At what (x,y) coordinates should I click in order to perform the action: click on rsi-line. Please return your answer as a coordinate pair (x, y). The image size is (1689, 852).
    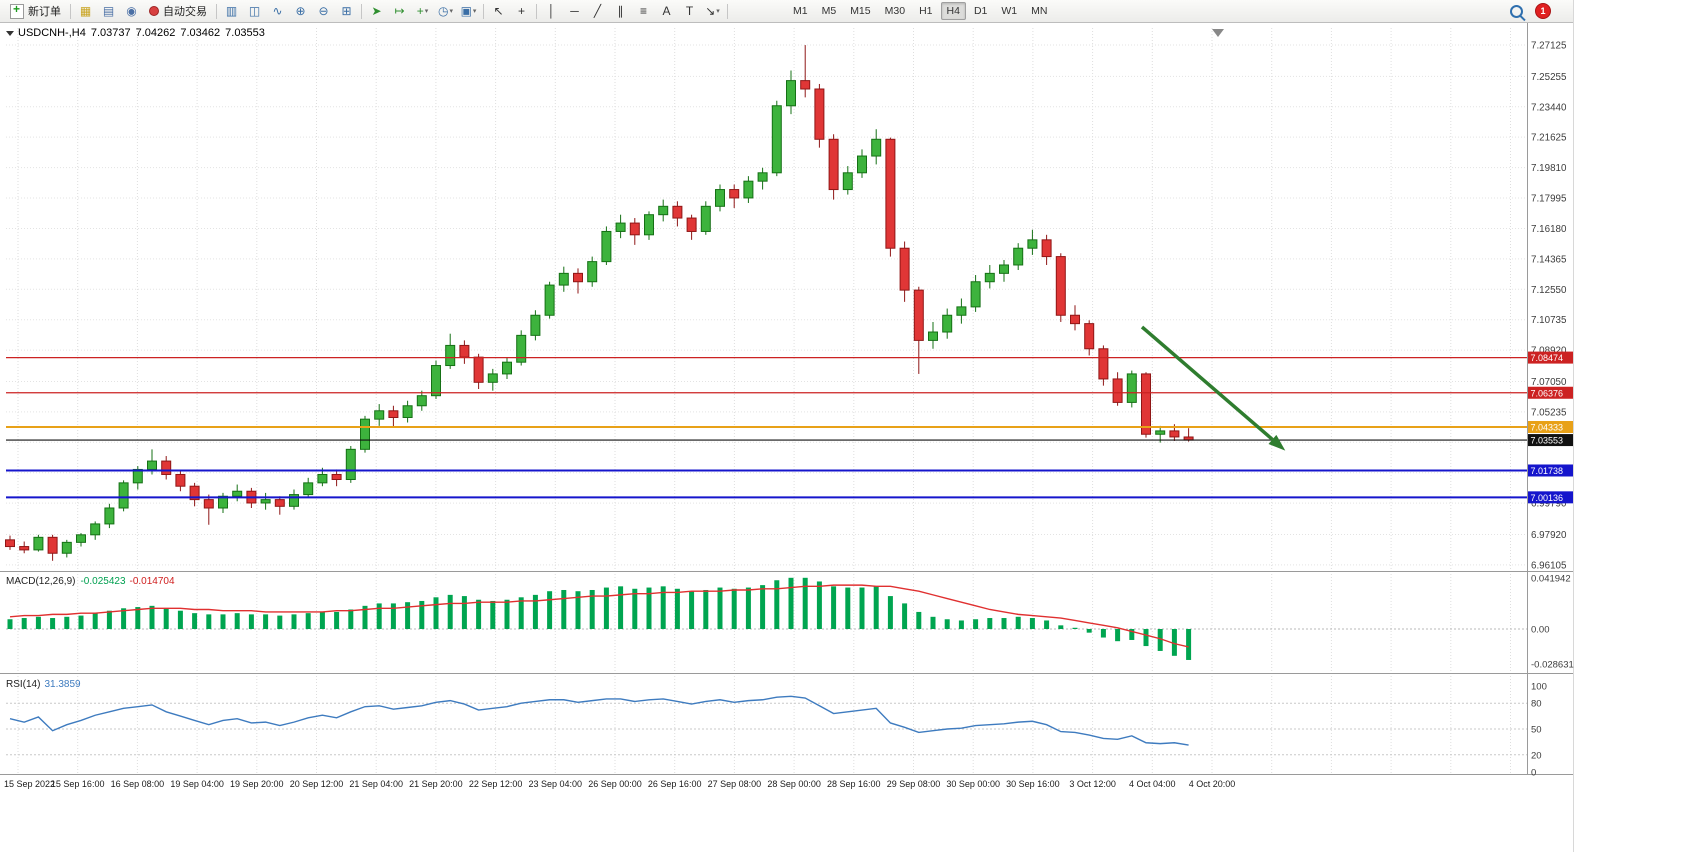
    Looking at the image, I should click on (599, 720).